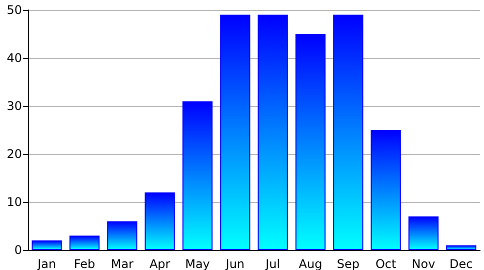  Describe the element at coordinates (14, 154) in the screenshot. I see `y-tick-label: 20` at that location.